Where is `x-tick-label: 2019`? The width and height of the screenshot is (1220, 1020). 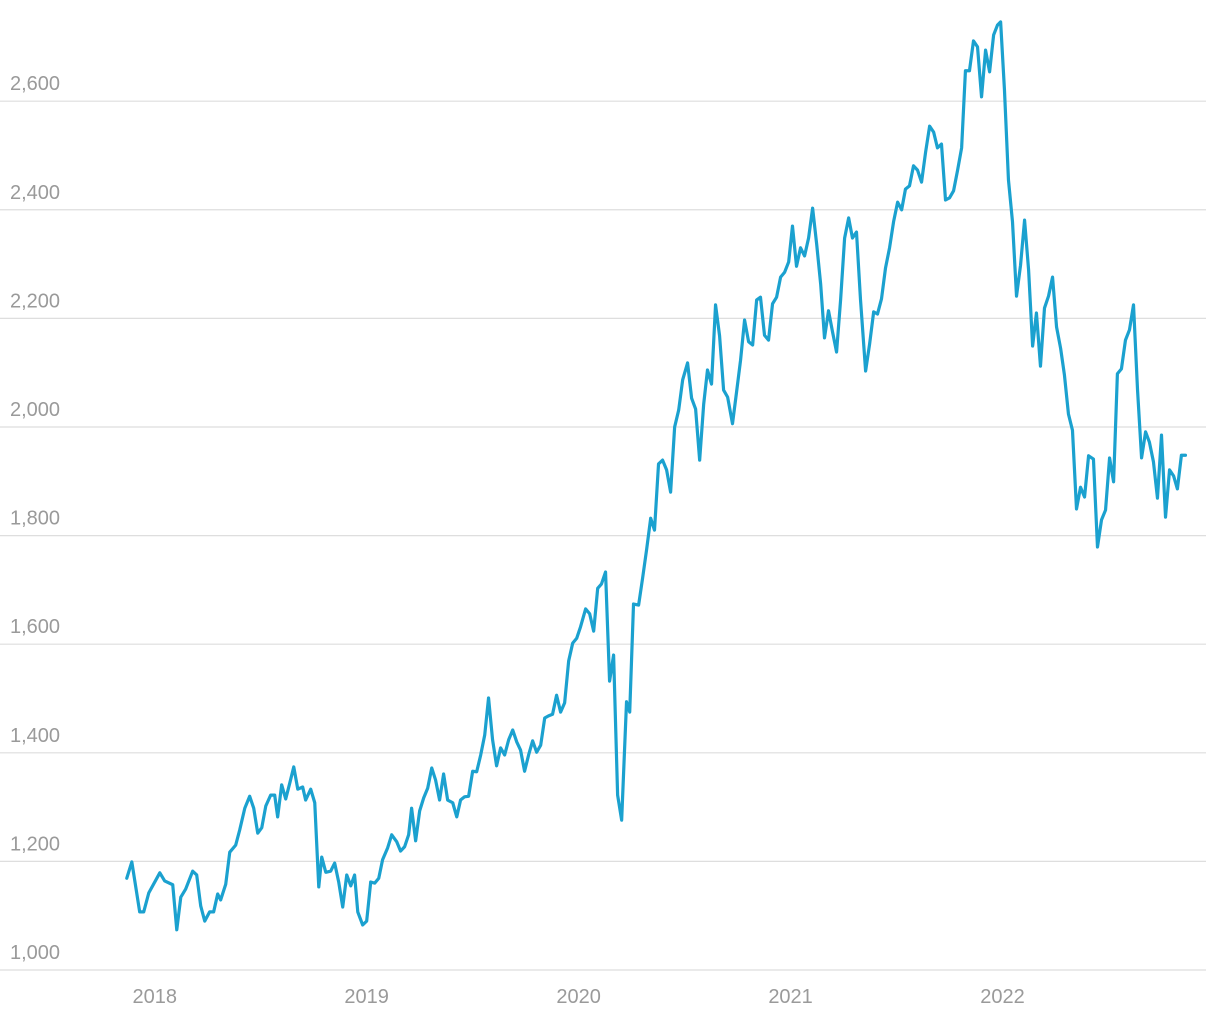
x-tick-label: 2019 is located at coordinates (366, 997).